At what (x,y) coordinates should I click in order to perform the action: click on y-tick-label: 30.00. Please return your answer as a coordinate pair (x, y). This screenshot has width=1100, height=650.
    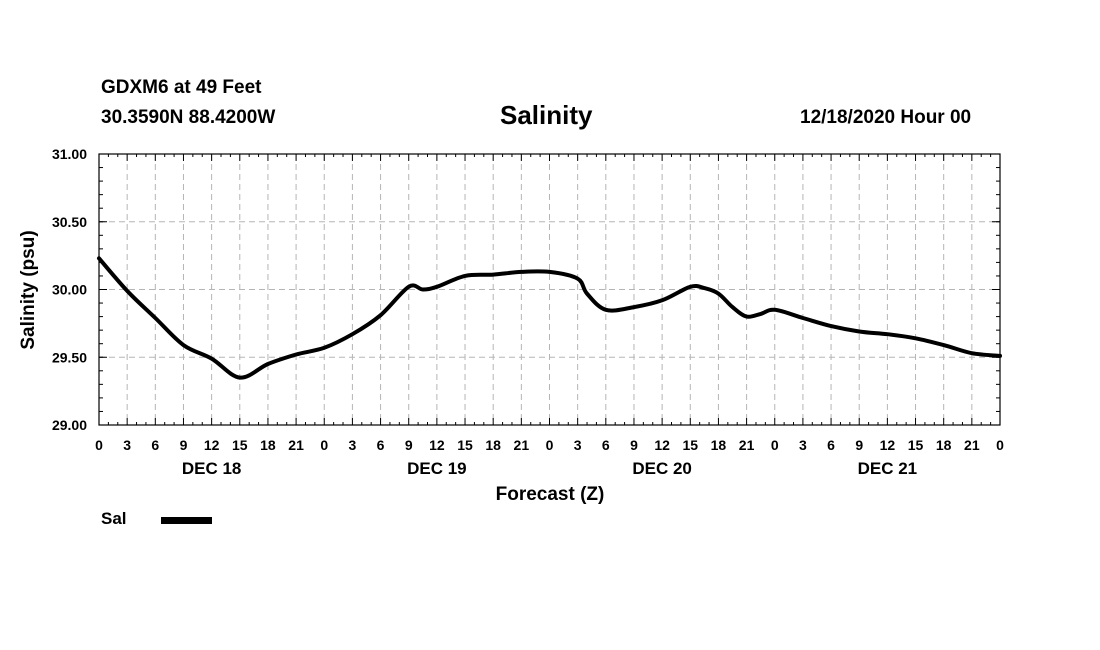
    Looking at the image, I should click on (69, 290).